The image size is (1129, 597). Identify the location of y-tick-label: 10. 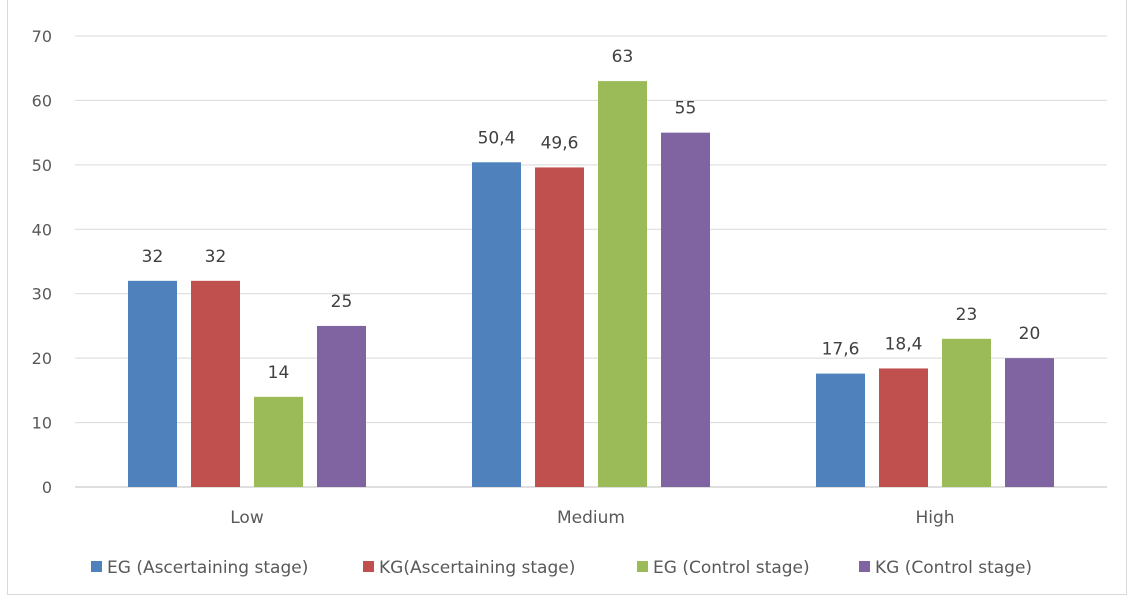
(42, 423).